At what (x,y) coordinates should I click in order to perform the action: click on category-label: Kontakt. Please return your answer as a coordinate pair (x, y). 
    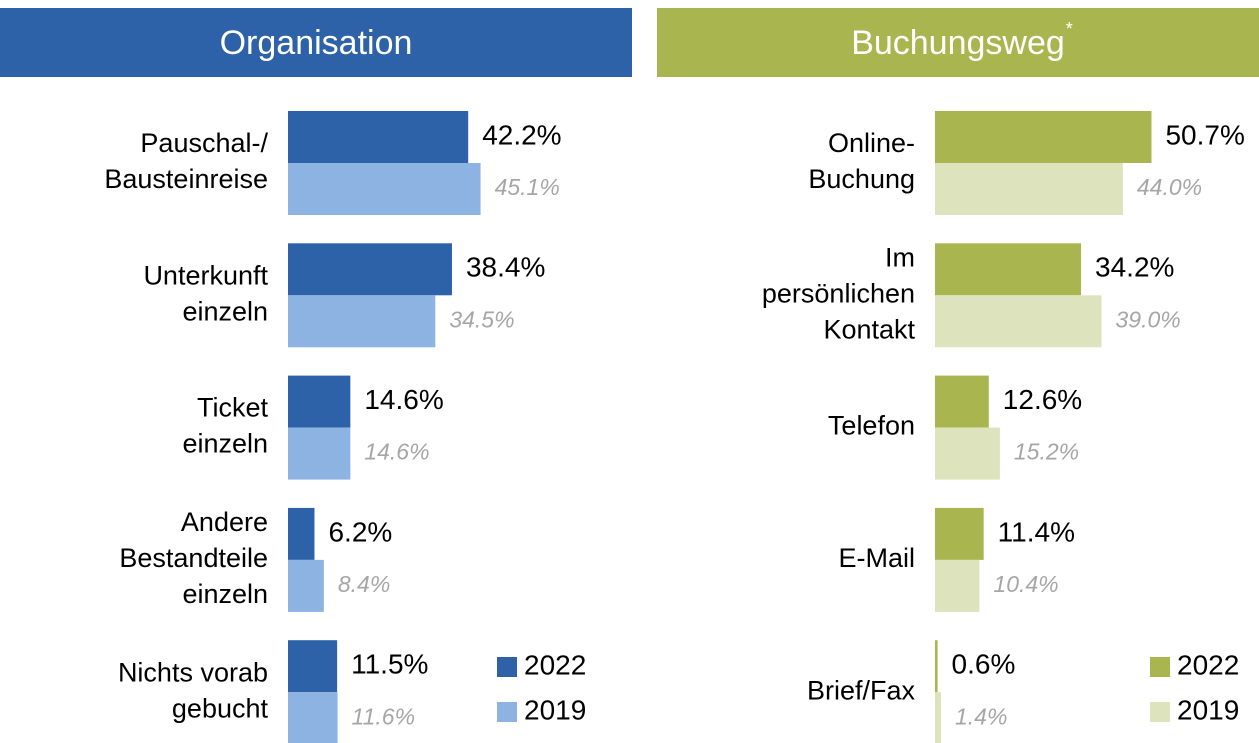
    Looking at the image, I should click on (869, 329).